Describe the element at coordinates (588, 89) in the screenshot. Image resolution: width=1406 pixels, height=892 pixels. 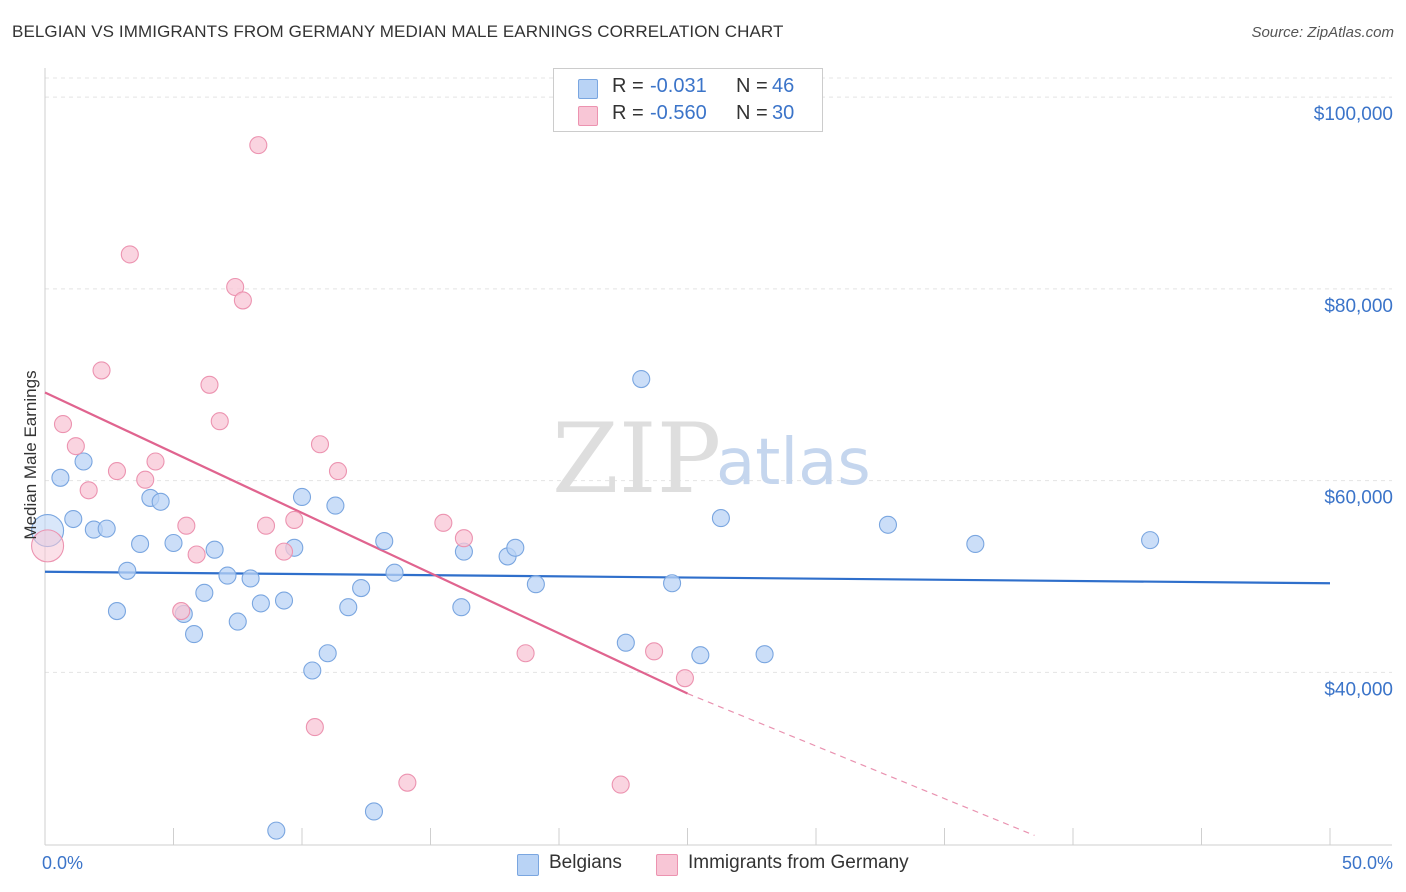
I see `legend-swatch-belgians` at that location.